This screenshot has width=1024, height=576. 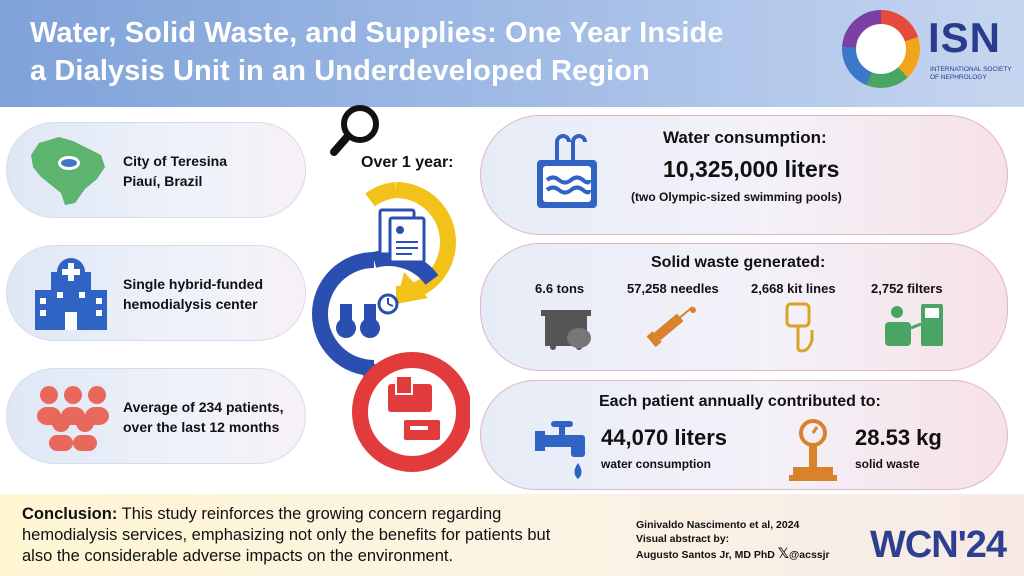 I want to click on author-name: Augusto Santos Jr, MD PhD, so click(x=705, y=555).